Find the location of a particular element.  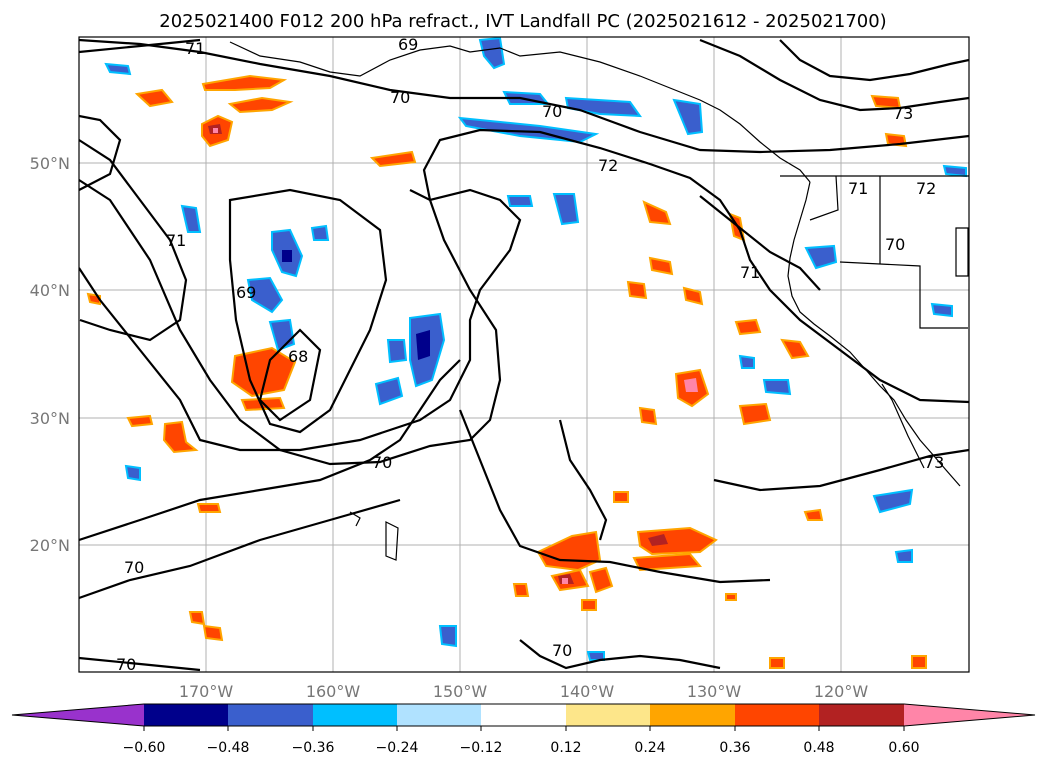

colorbar-tick-label: −0.48 is located at coordinates (228, 748).